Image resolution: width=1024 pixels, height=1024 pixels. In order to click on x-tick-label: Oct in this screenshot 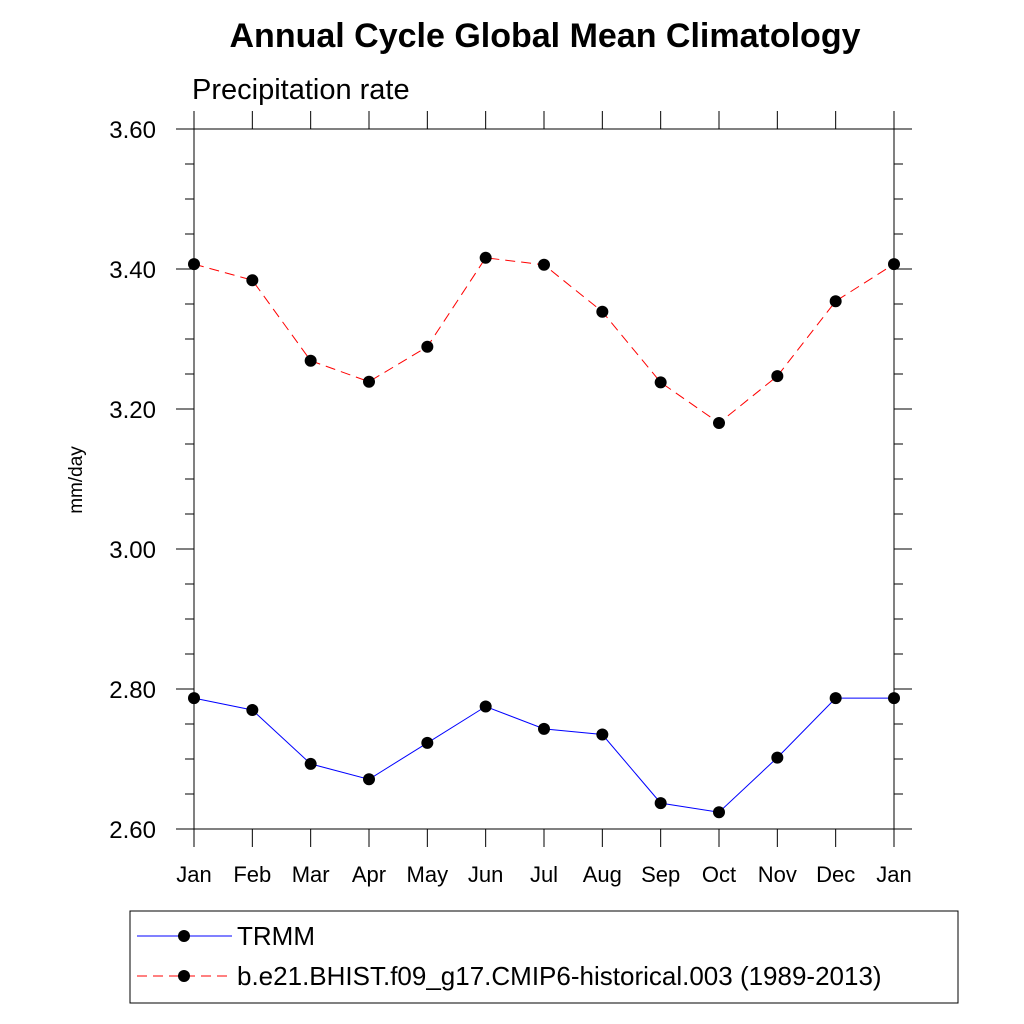, I will do `click(719, 874)`.